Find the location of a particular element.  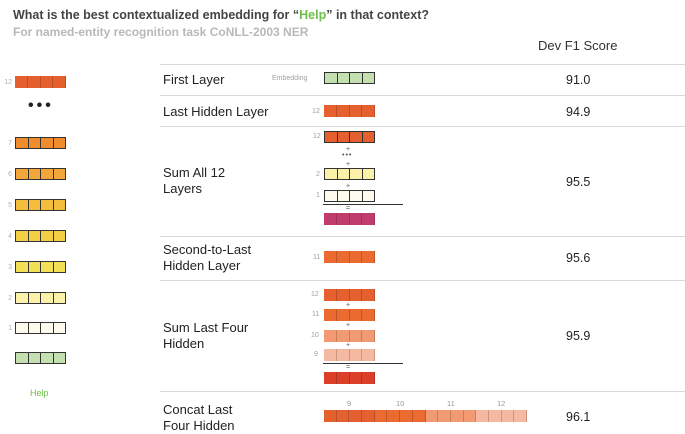

score-second-to-last: 95.6 is located at coordinates (578, 258).